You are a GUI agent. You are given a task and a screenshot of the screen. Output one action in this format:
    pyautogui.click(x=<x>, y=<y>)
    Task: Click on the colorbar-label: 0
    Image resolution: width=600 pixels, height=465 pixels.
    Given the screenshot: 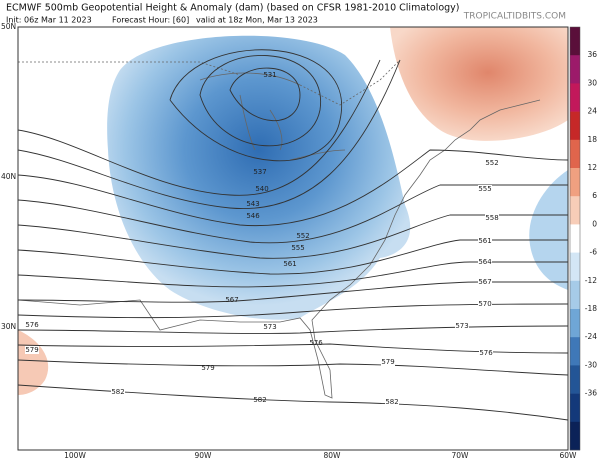 What is the action you would take?
    pyautogui.click(x=594, y=223)
    